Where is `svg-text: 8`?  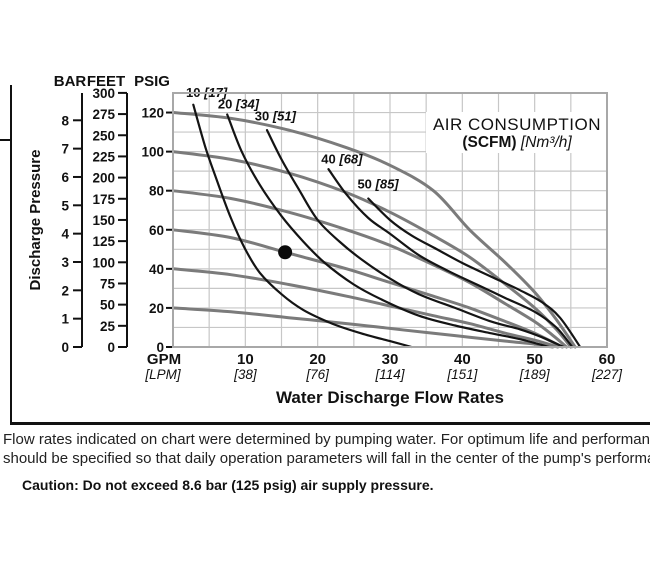 svg-text: 8 is located at coordinates (65, 120).